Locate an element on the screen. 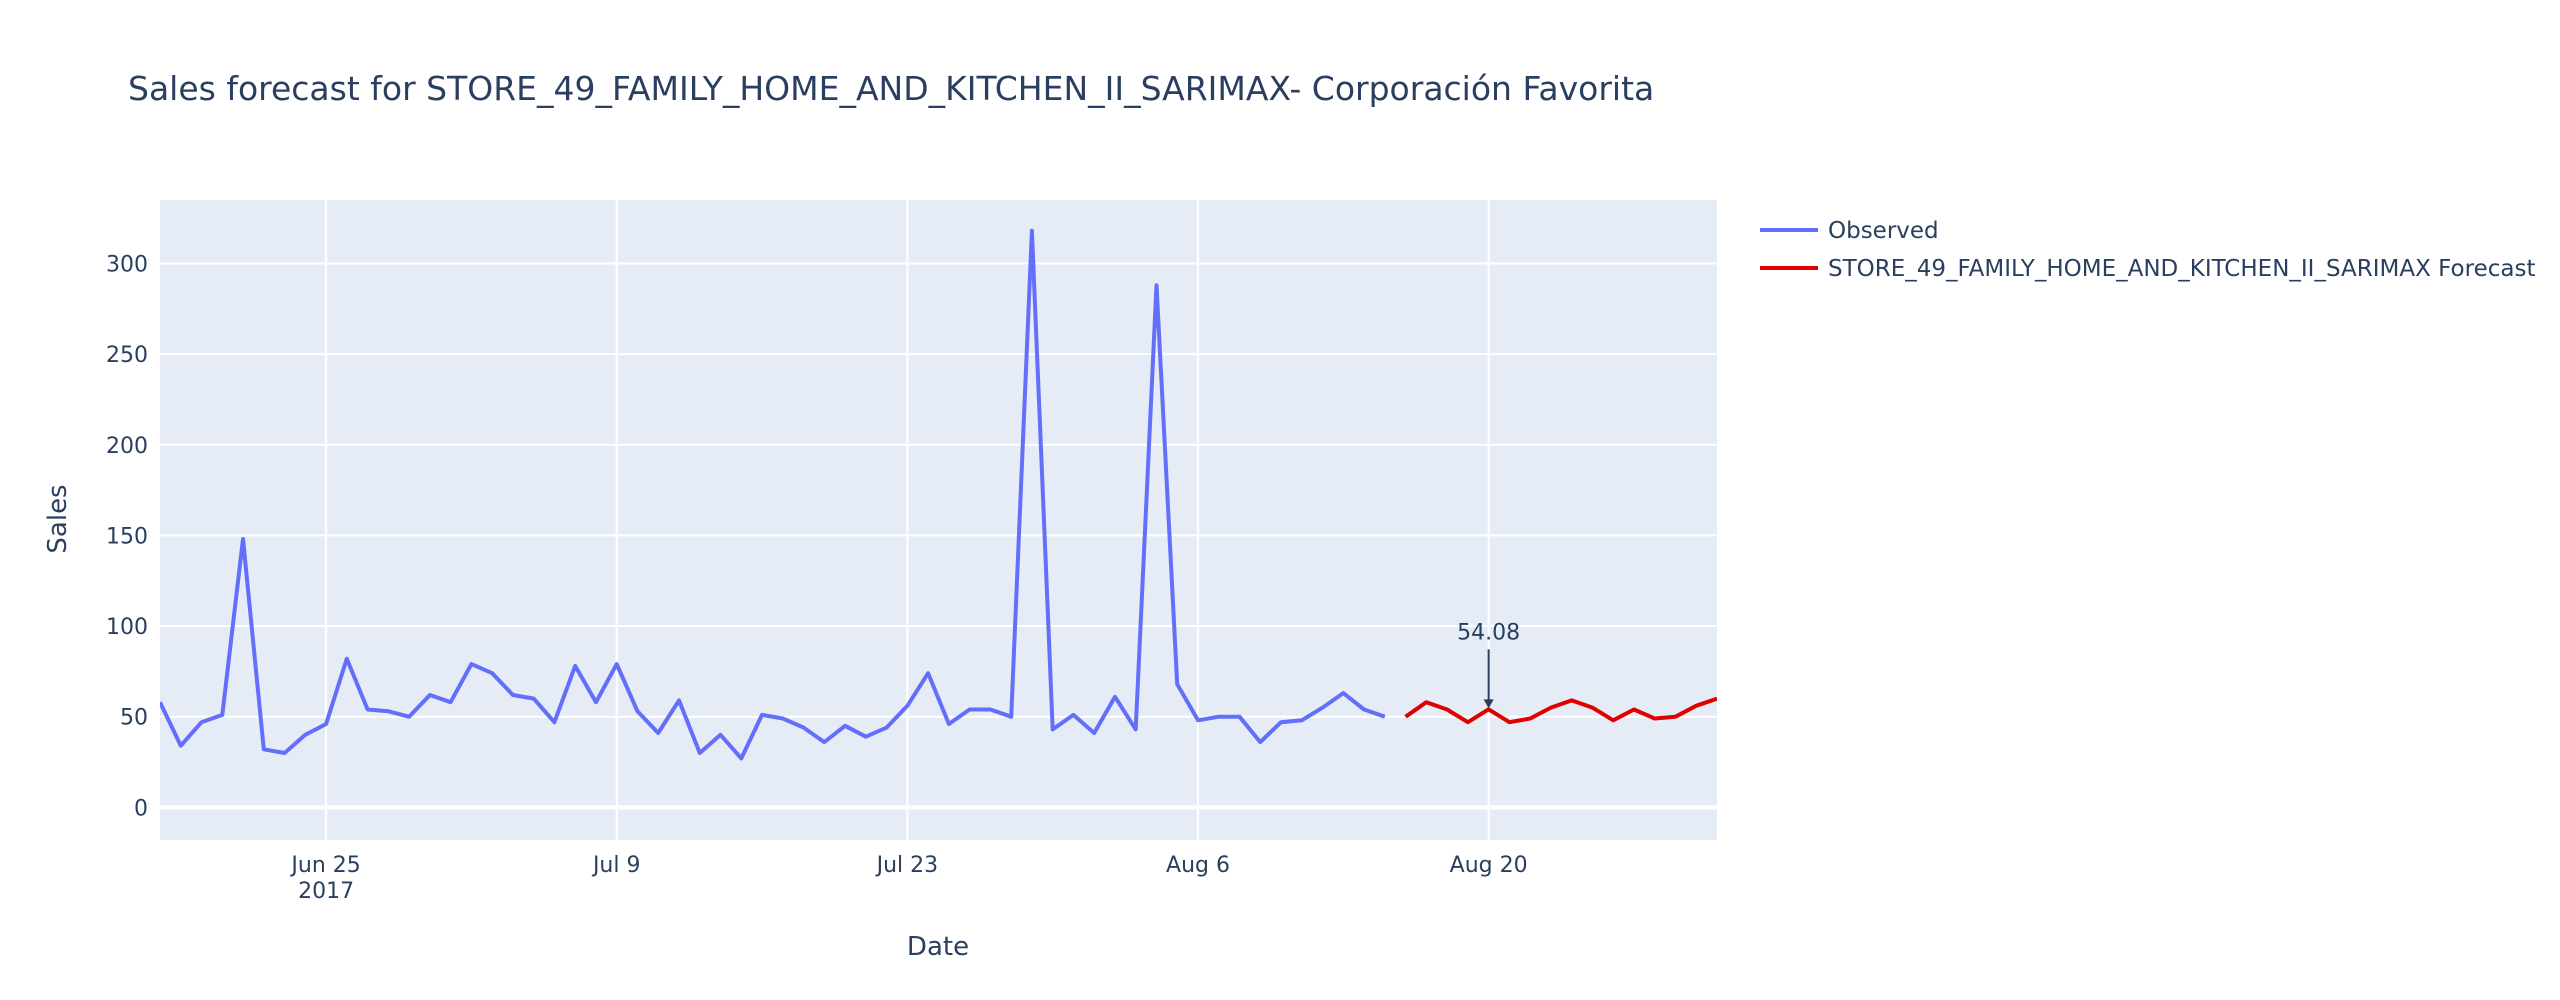 The image size is (2560, 1000). y-axis-ticks: 0 50 100 150 200 250 300 is located at coordinates (127, 536).